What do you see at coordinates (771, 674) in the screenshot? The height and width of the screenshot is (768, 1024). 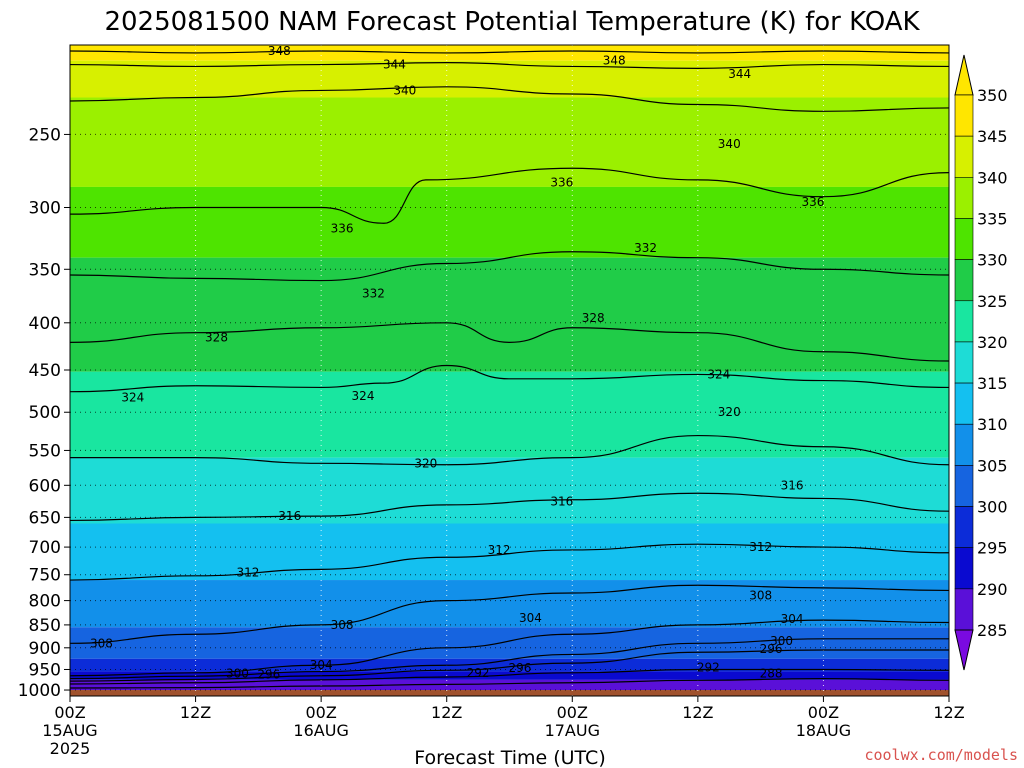 I see `contour-label-288-0: 288` at bounding box center [771, 674].